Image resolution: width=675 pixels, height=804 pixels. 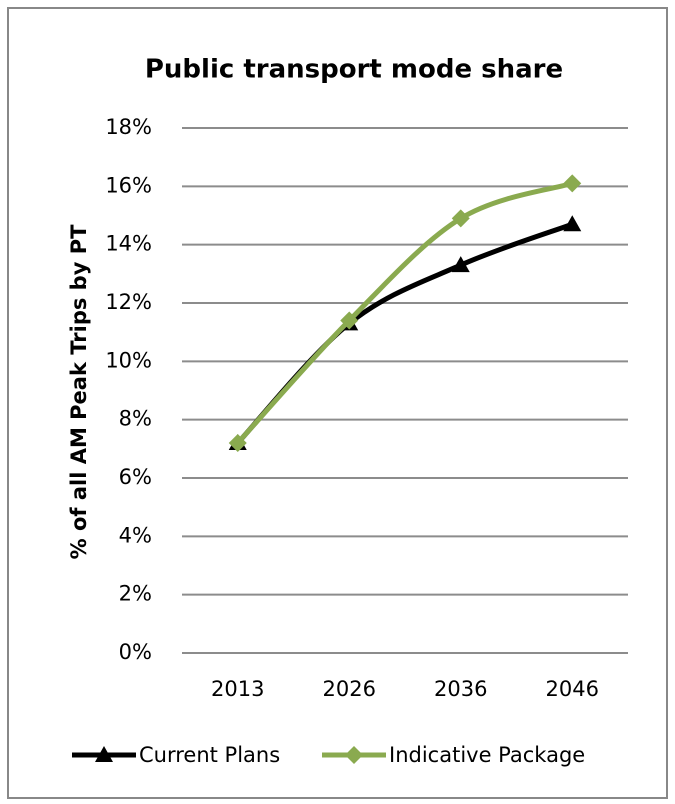 What do you see at coordinates (135, 477) in the screenshot?
I see `y-tick-label: 6%` at bounding box center [135, 477].